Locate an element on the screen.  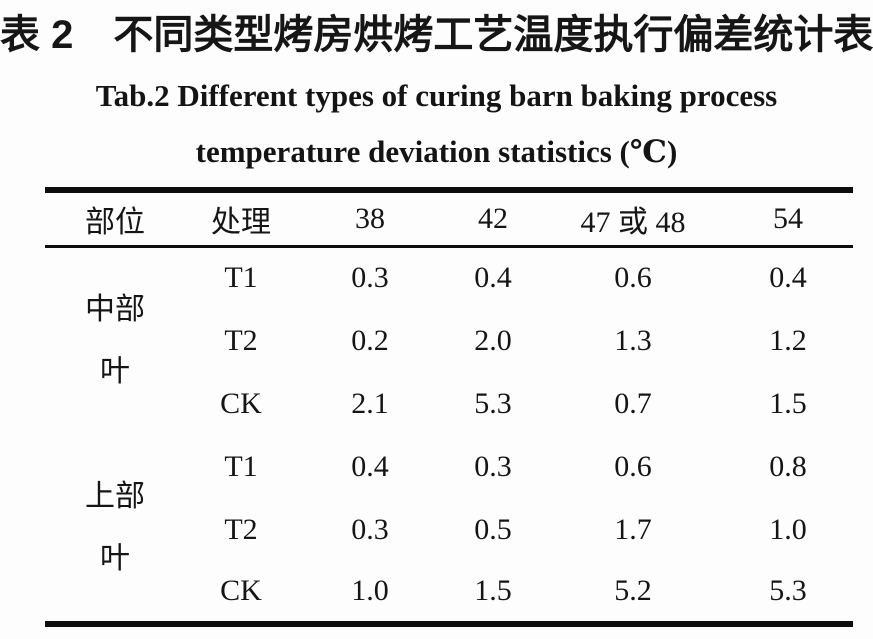
header-cell-treatment: 处理 is located at coordinates (241, 219).